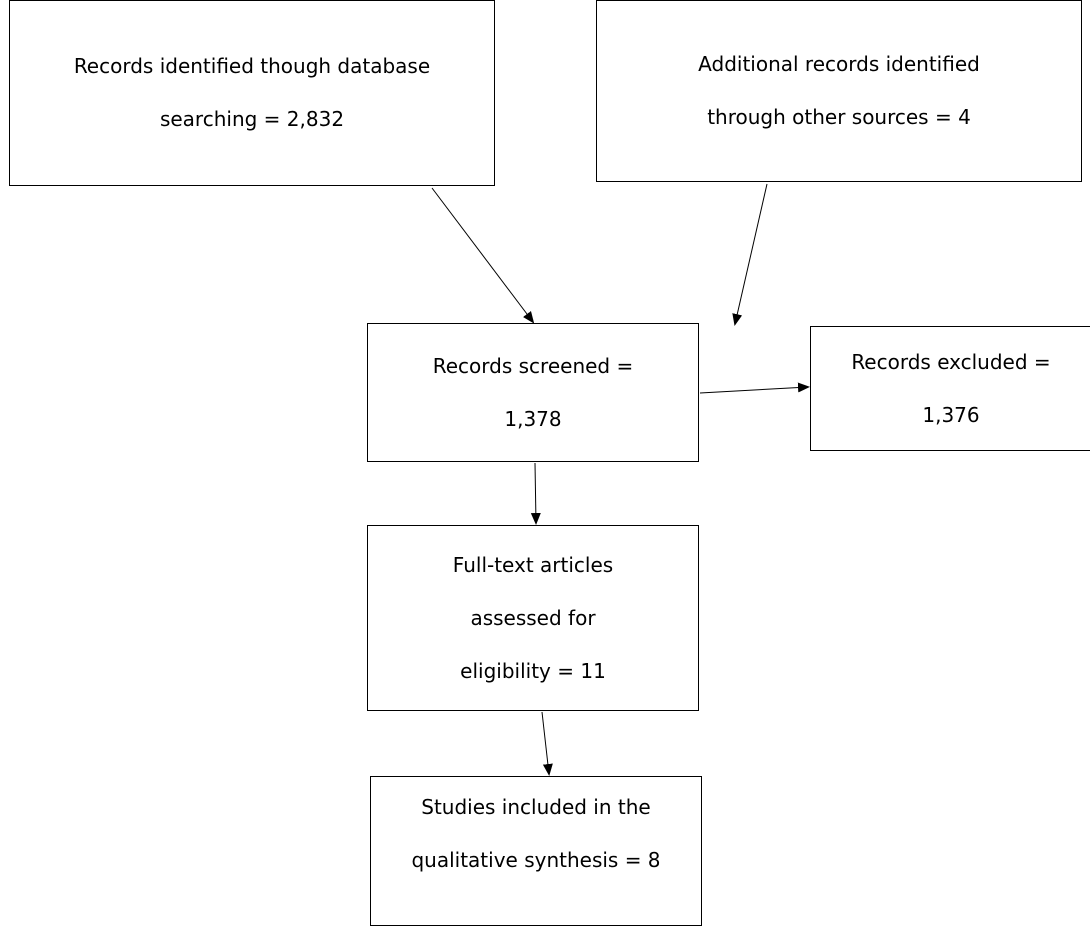 Image resolution: width=1090 pixels, height=926 pixels. I want to click on fulltext-assessed-line1: Full-text articles, so click(533, 564).